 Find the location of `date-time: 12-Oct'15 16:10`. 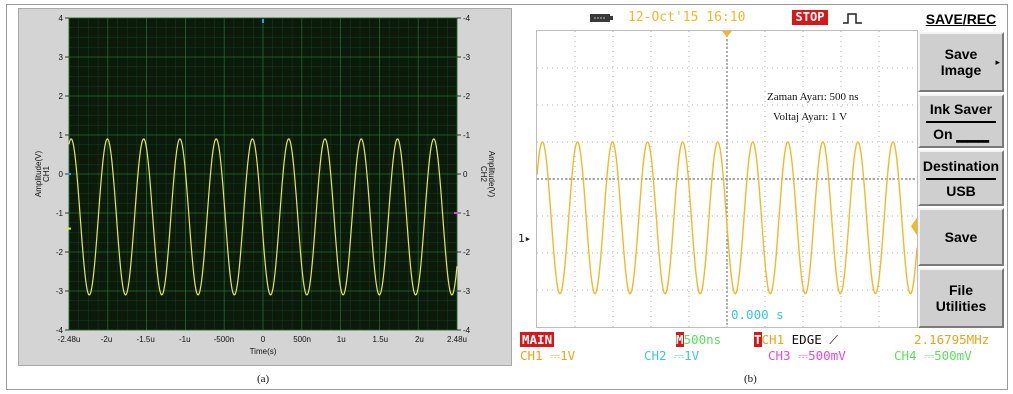

date-time: 12-Oct'15 16:10 is located at coordinates (687, 17).